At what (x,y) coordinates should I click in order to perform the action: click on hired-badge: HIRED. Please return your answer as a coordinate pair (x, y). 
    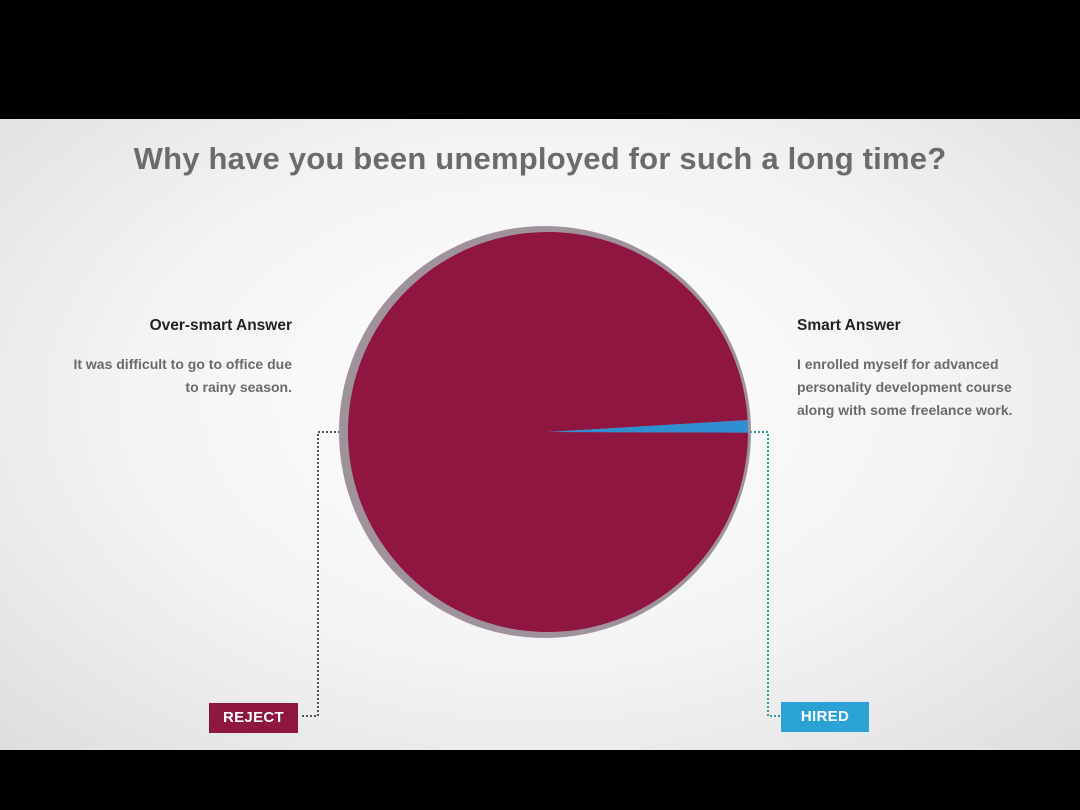
    Looking at the image, I should click on (825, 717).